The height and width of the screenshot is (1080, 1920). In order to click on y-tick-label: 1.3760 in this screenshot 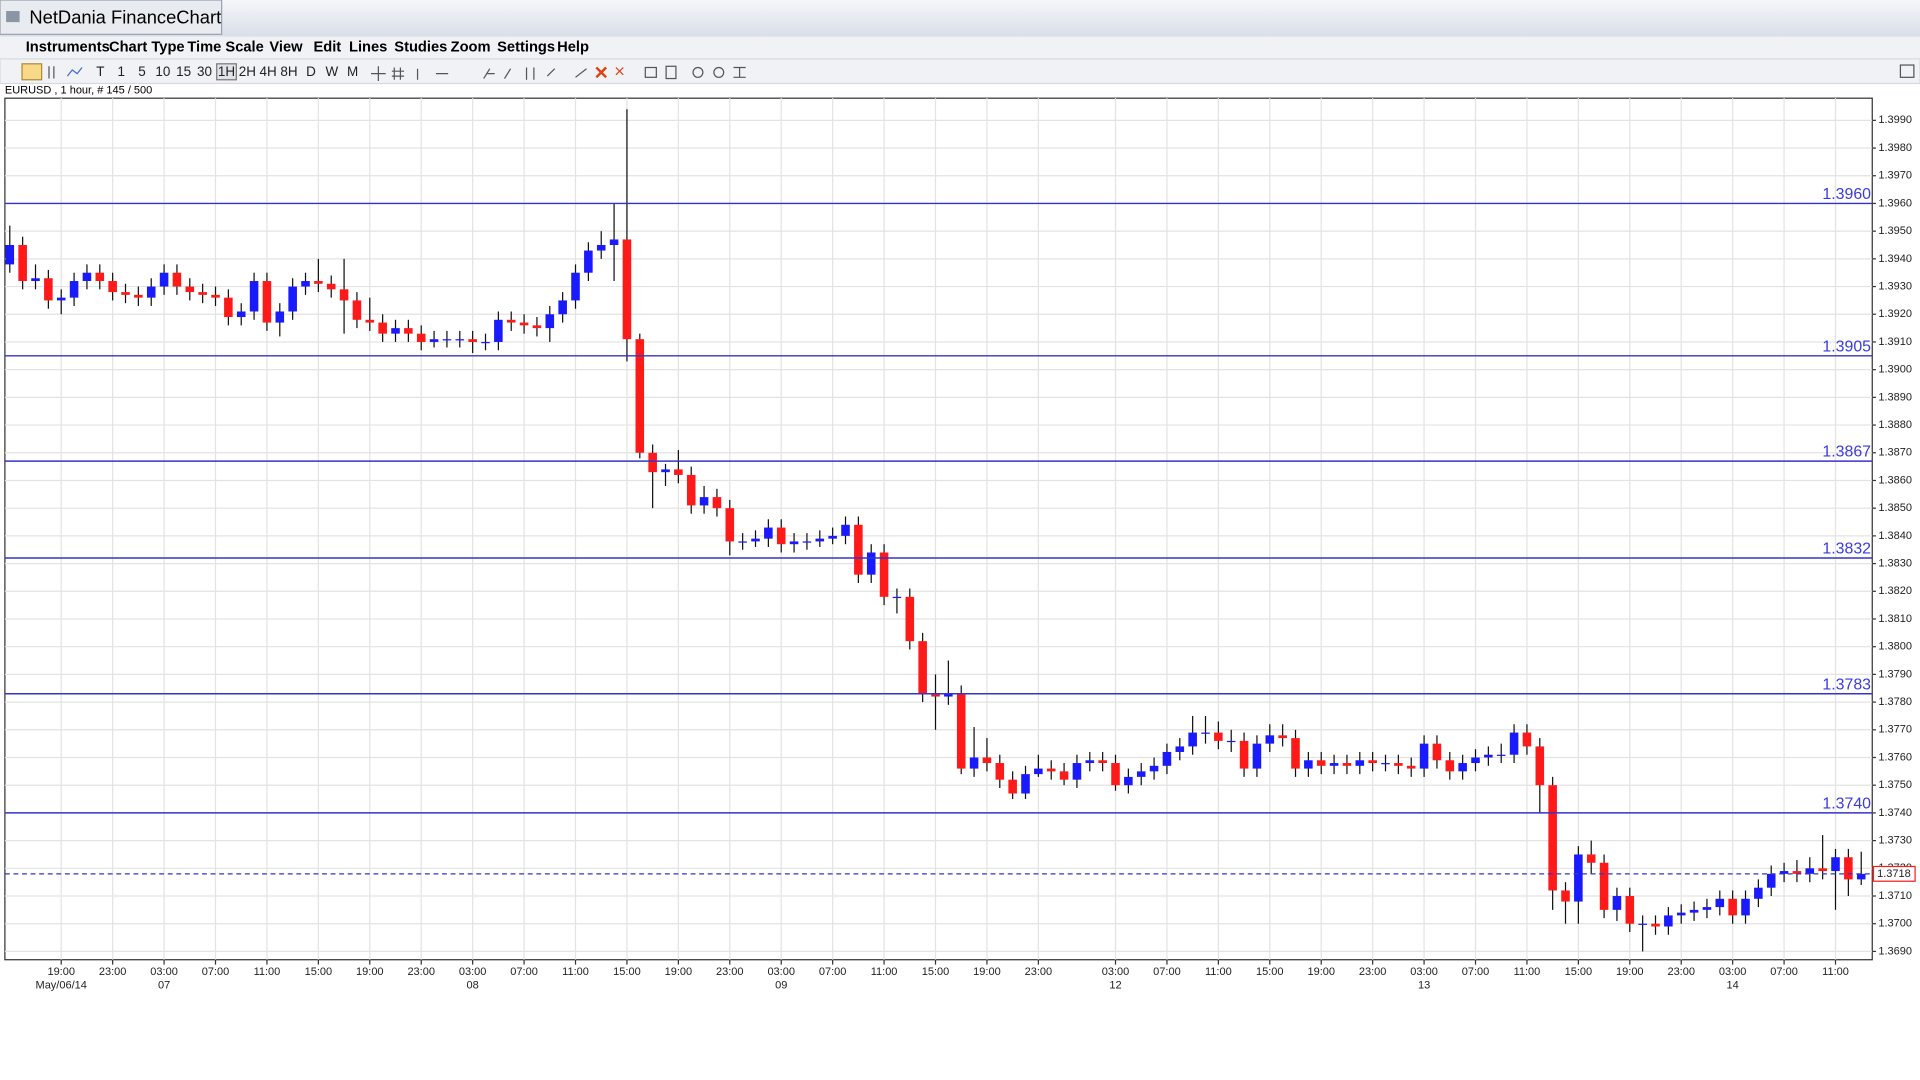, I will do `click(1895, 757)`.